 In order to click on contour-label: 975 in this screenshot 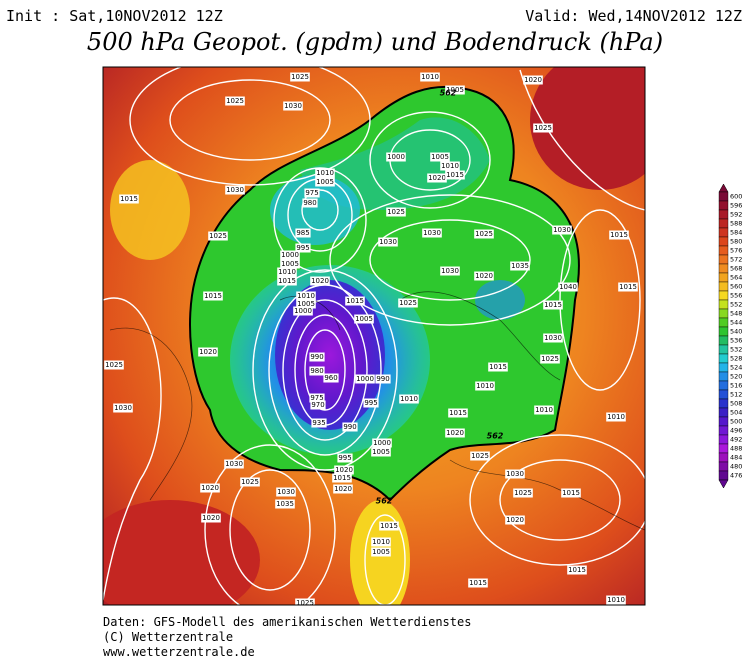, I will do `click(316, 398)`.